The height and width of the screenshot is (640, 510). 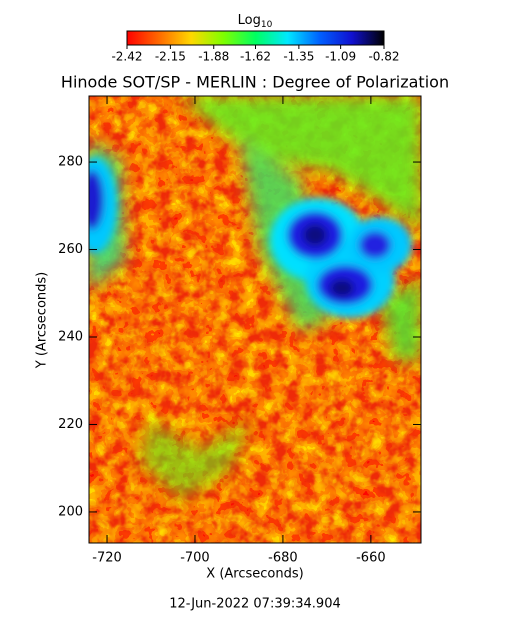 I want to click on colorbar-label: Log10, so click(x=255, y=21).